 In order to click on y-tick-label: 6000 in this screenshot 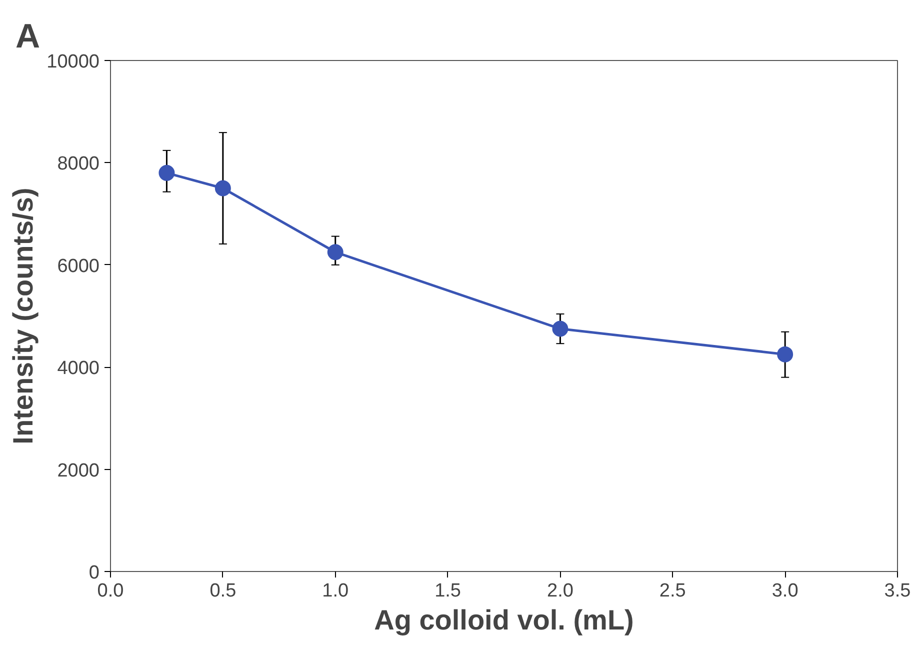, I will do `click(78, 266)`.